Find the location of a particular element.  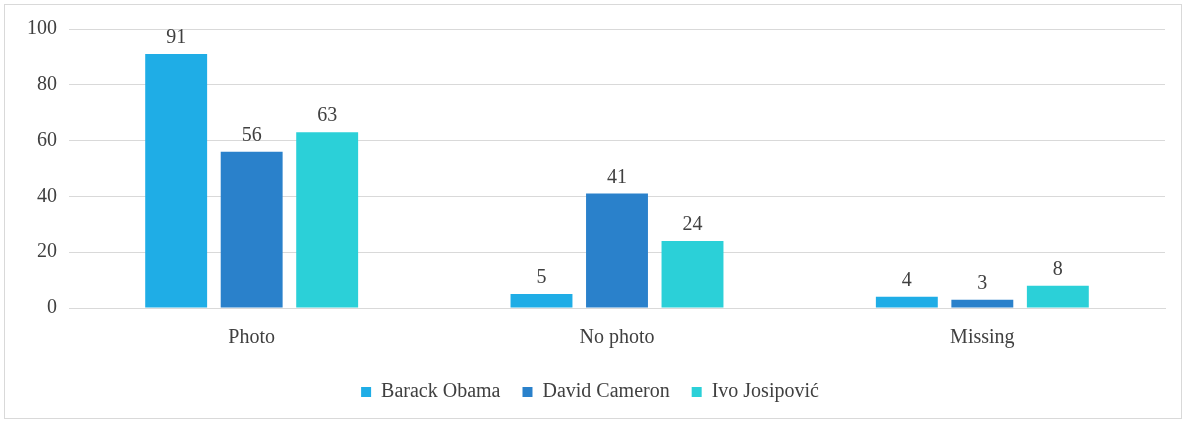

data-label: 24 is located at coordinates (692, 223).